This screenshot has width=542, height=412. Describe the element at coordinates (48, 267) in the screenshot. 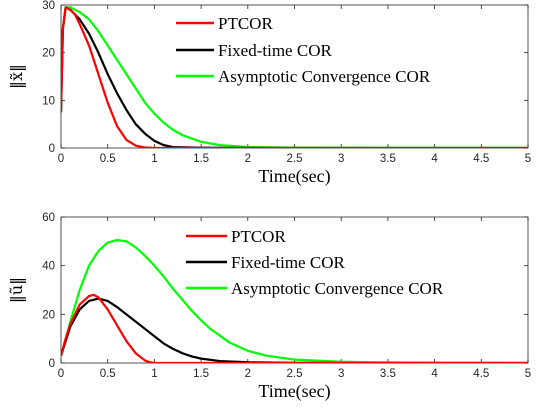

I see `y-tick-label: 40` at that location.